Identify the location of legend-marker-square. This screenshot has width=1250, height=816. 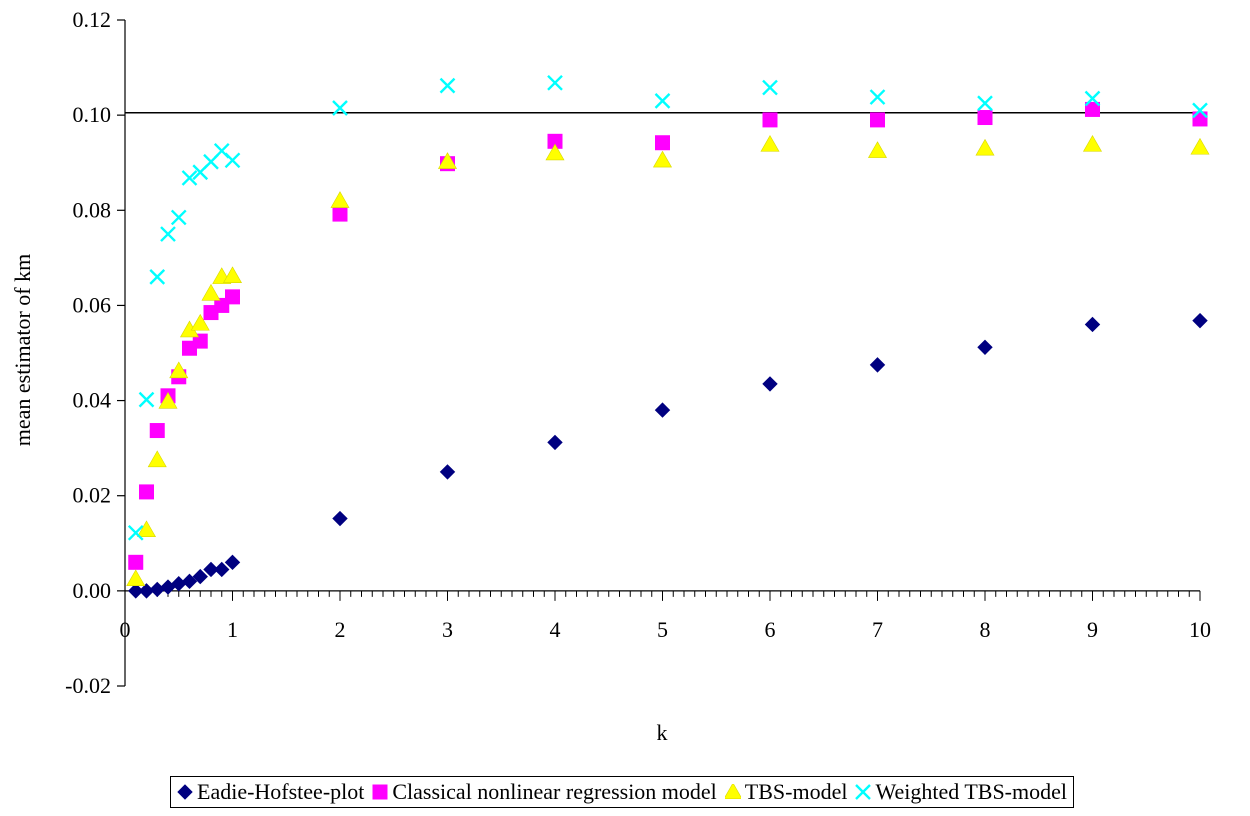
(380, 792).